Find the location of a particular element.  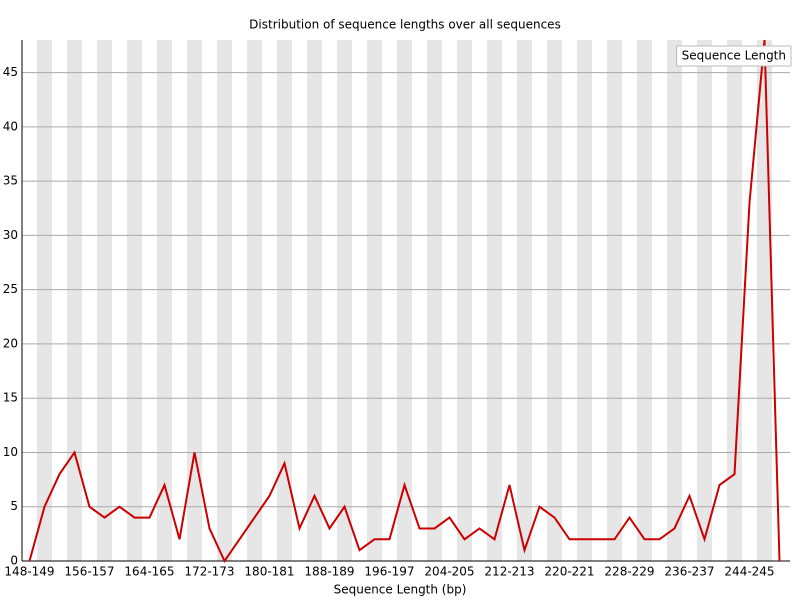

x-tick-label: 212-213 is located at coordinates (509, 572).